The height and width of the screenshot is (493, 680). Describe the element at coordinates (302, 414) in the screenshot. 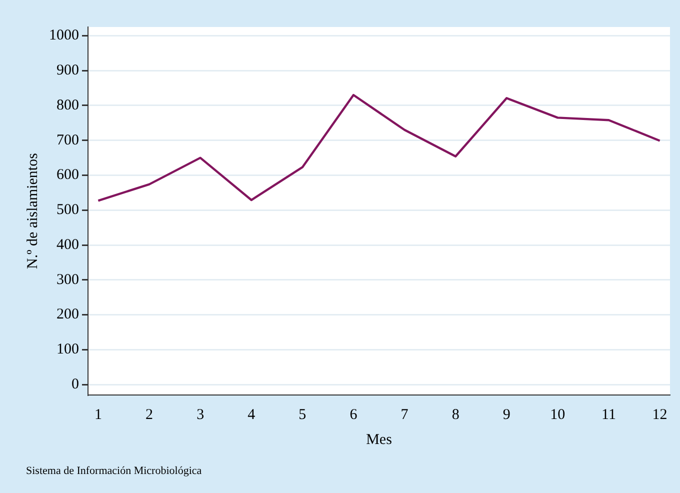

I see `x-tick-label: 5` at that location.